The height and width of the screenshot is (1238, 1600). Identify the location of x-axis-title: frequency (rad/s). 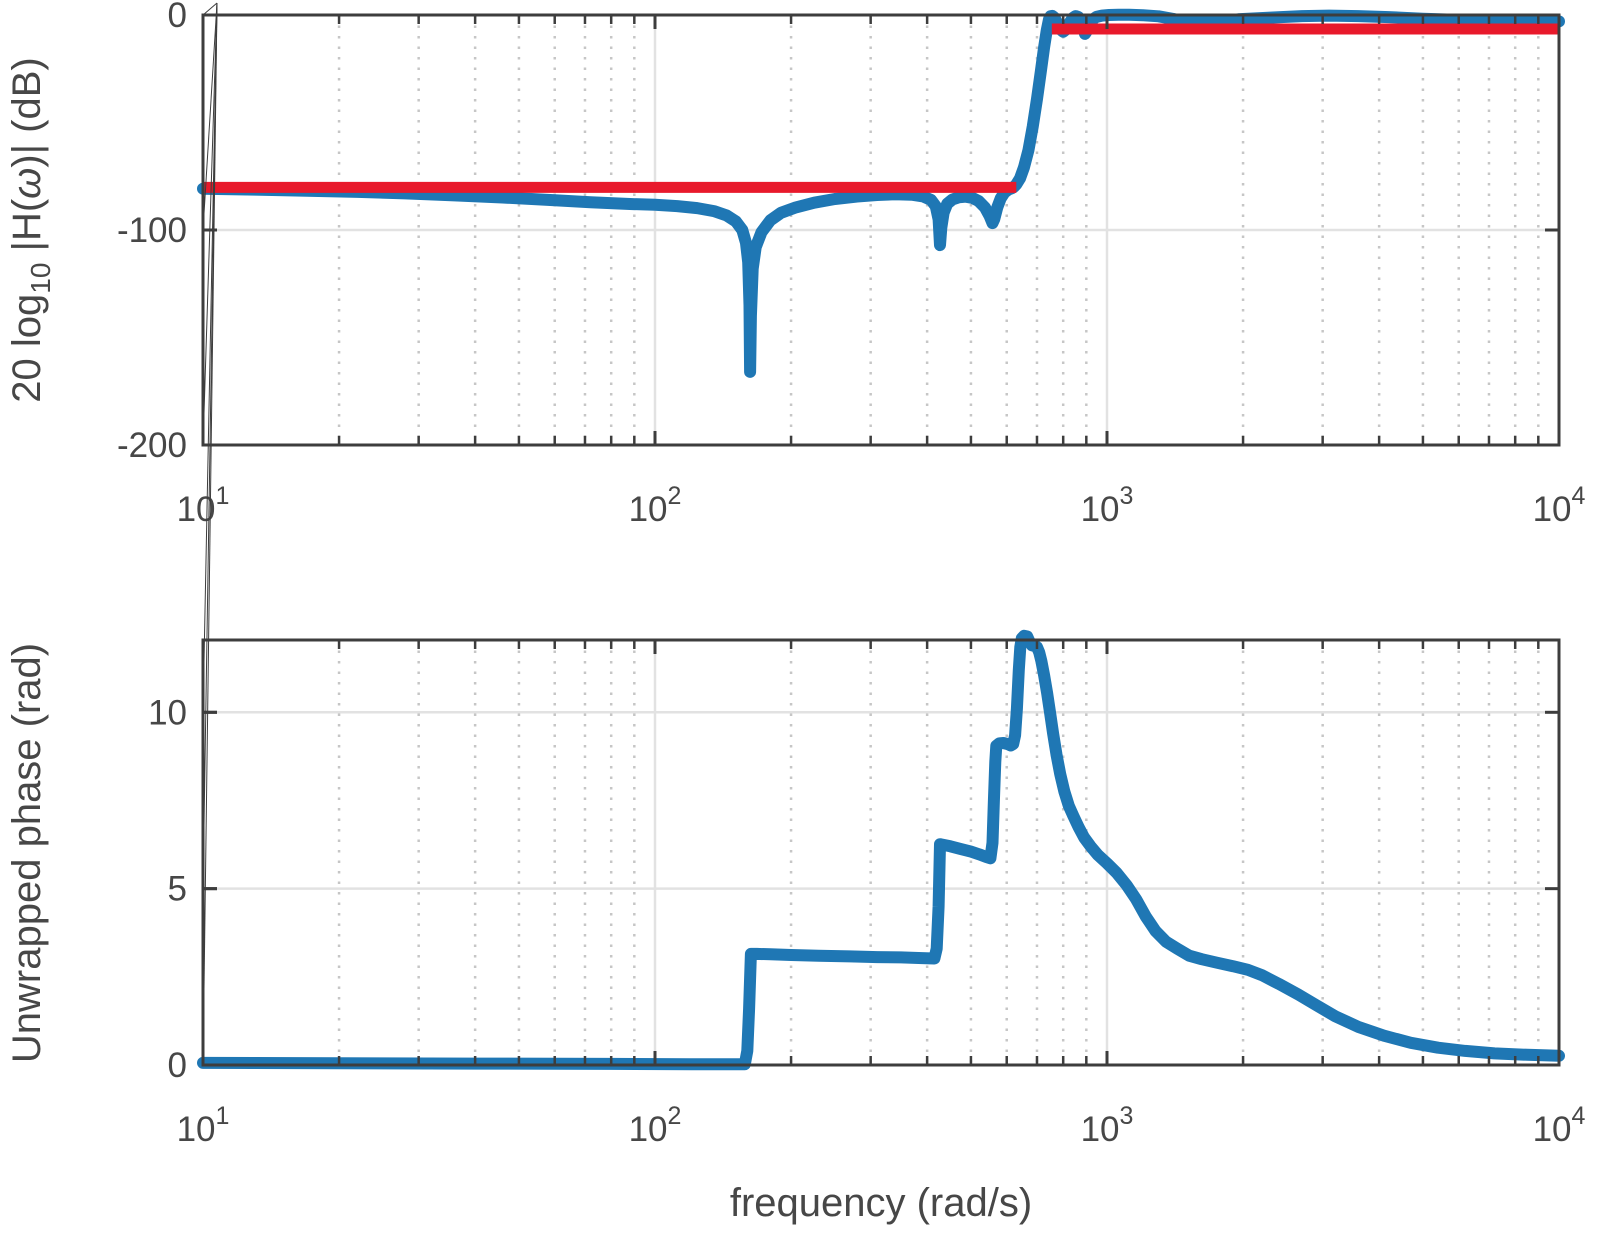
(881, 1203).